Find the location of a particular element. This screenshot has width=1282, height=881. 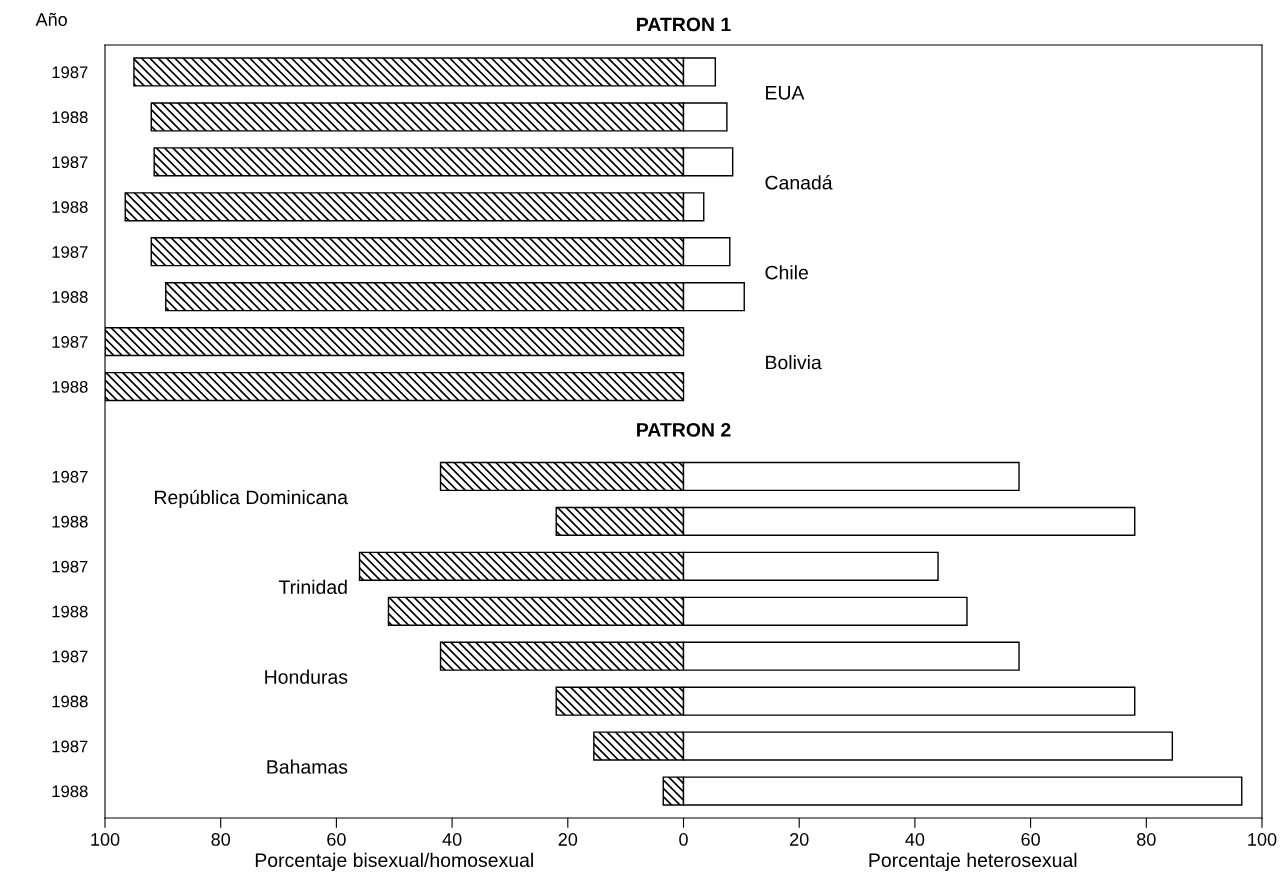

annotation: Bolivia is located at coordinates (794, 362).